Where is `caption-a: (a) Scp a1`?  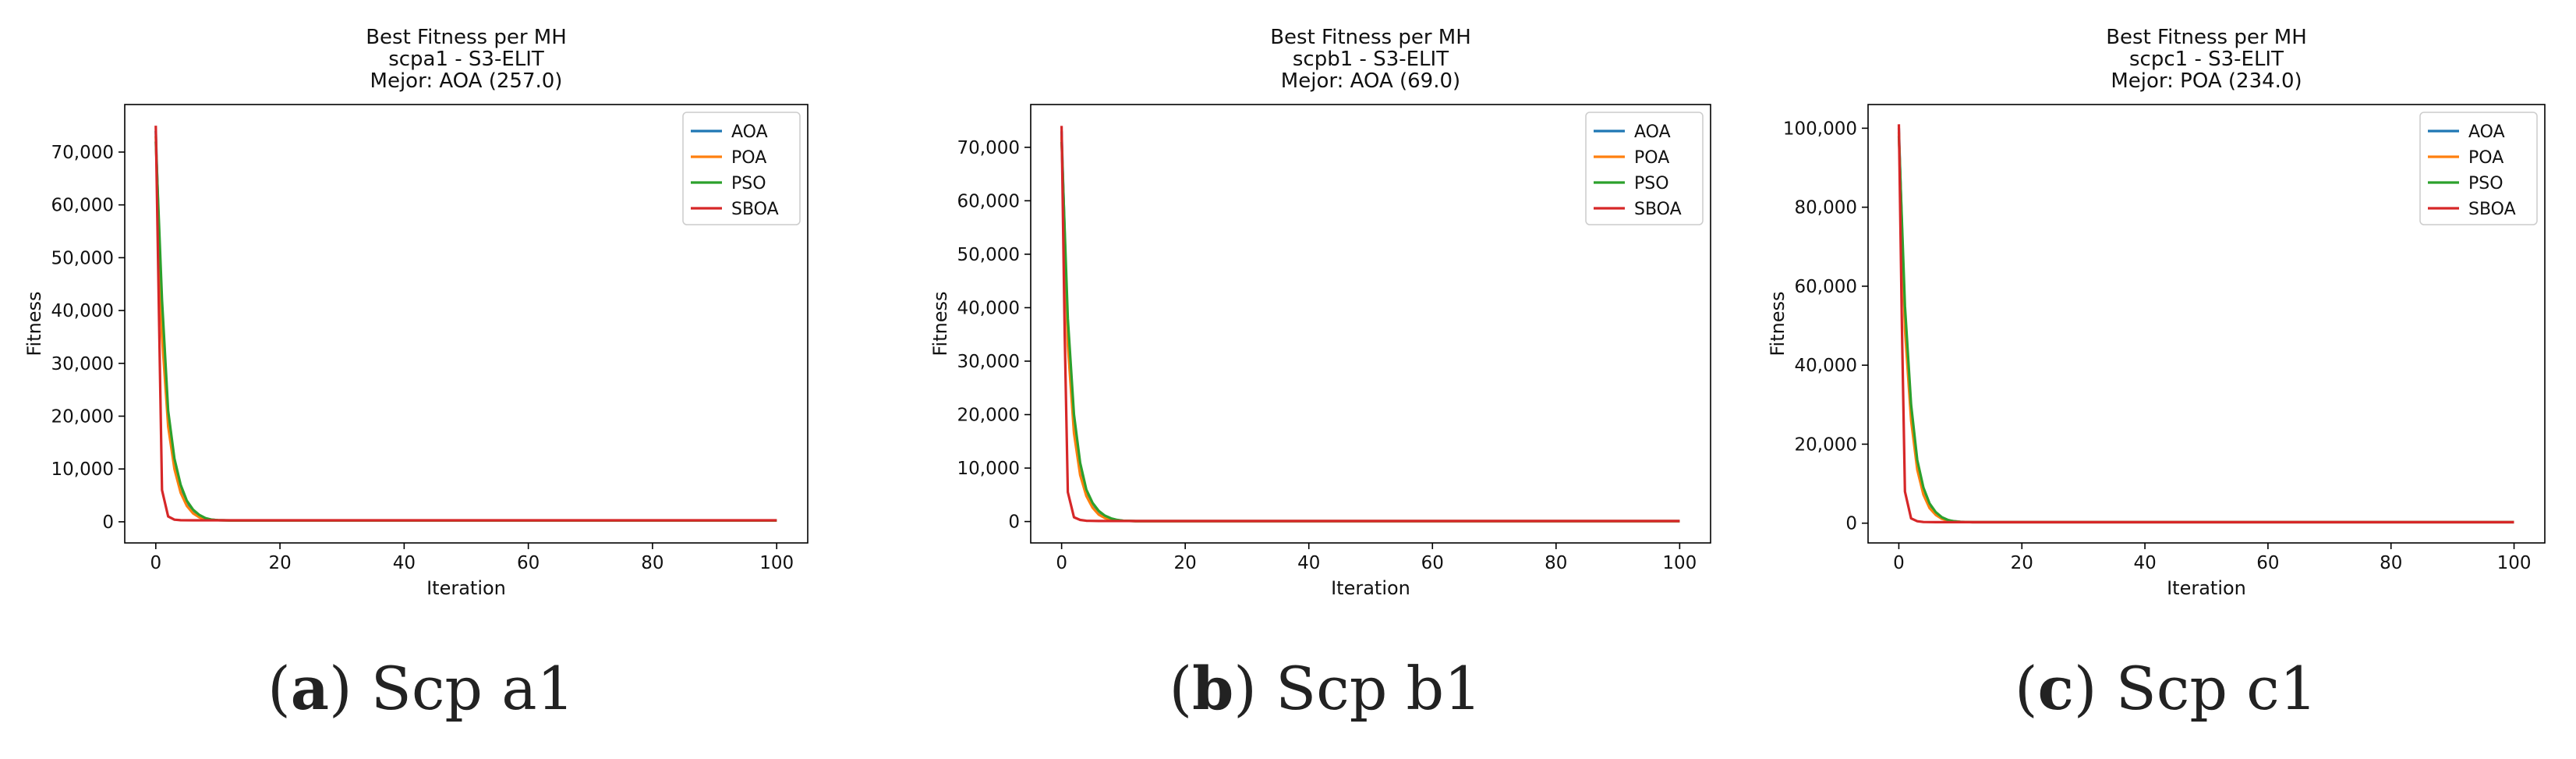
caption-a: (a) Scp a1 is located at coordinates (421, 688).